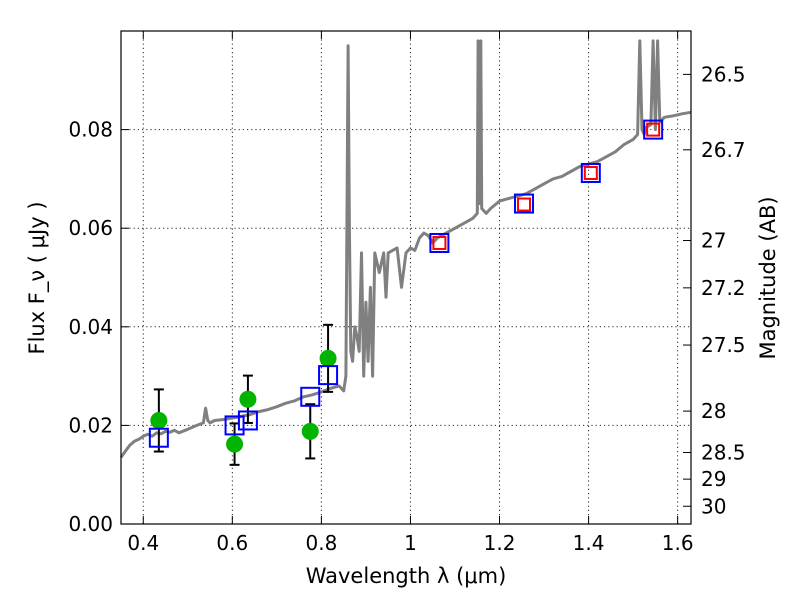 Image resolution: width=800 pixels, height=600 pixels. I want to click on y-tick-label: 0.08, so click(90, 130).